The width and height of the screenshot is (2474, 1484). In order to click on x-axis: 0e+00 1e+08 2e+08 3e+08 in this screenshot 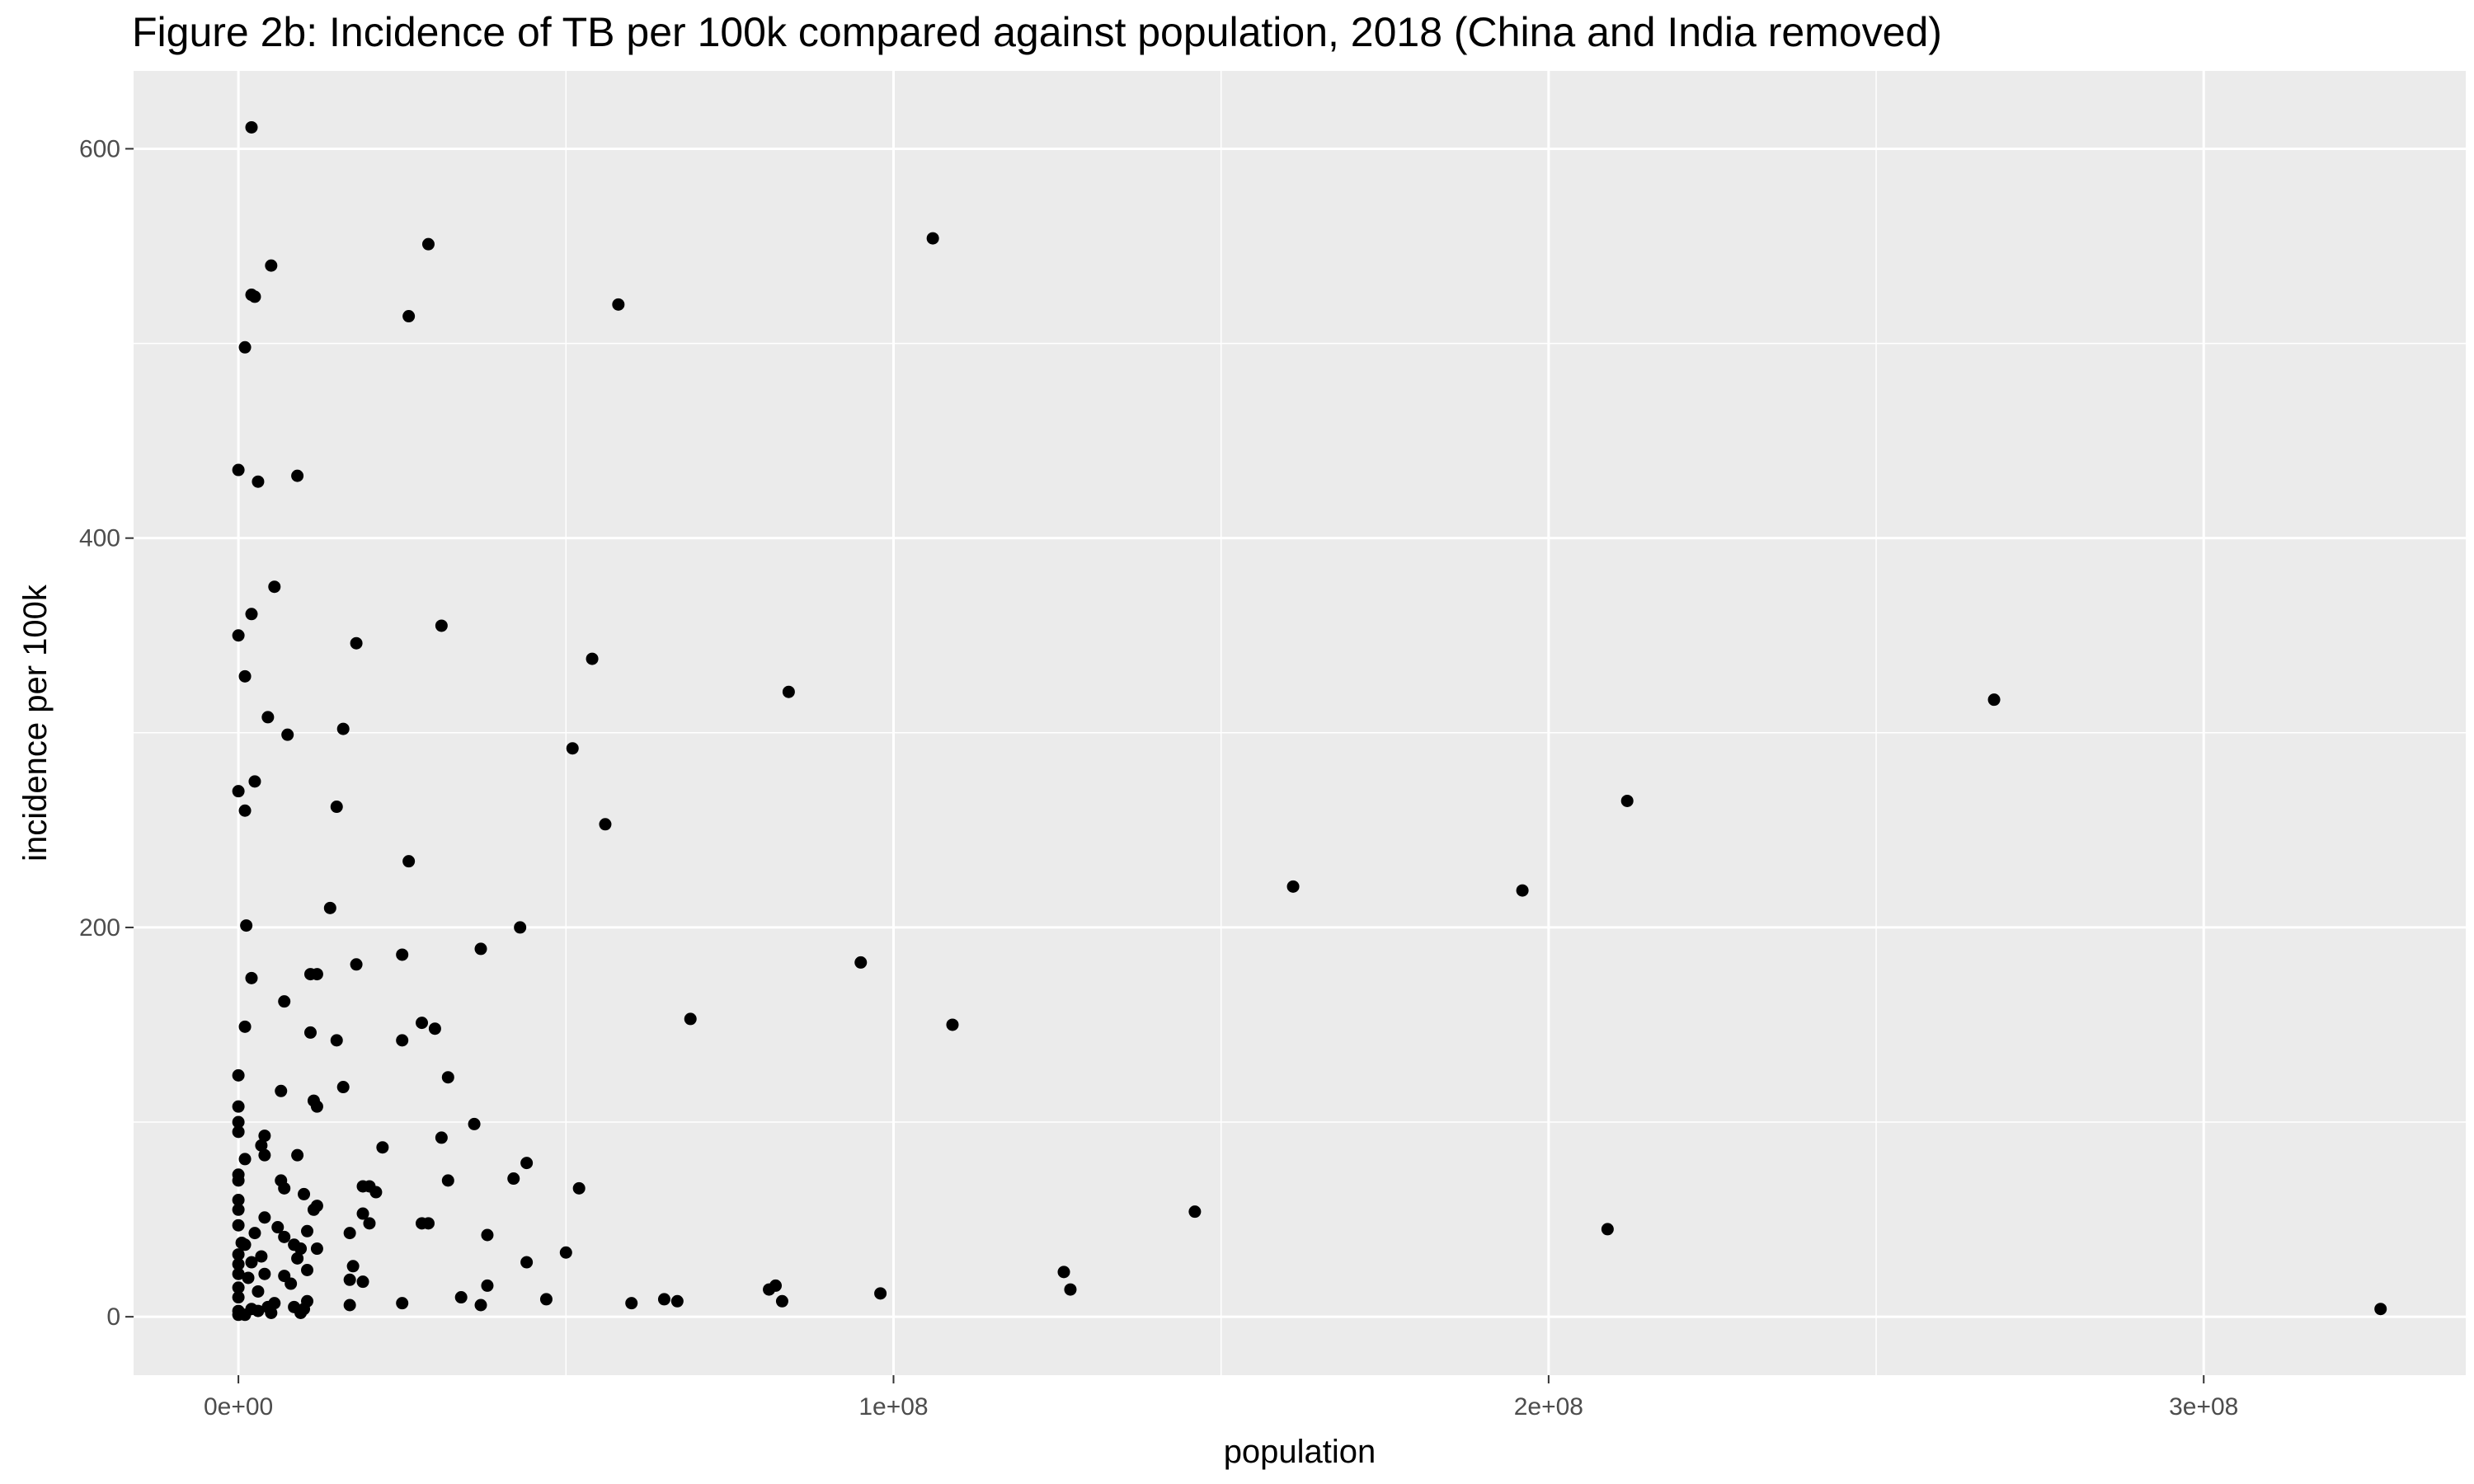, I will do `click(1221, 1398)`.